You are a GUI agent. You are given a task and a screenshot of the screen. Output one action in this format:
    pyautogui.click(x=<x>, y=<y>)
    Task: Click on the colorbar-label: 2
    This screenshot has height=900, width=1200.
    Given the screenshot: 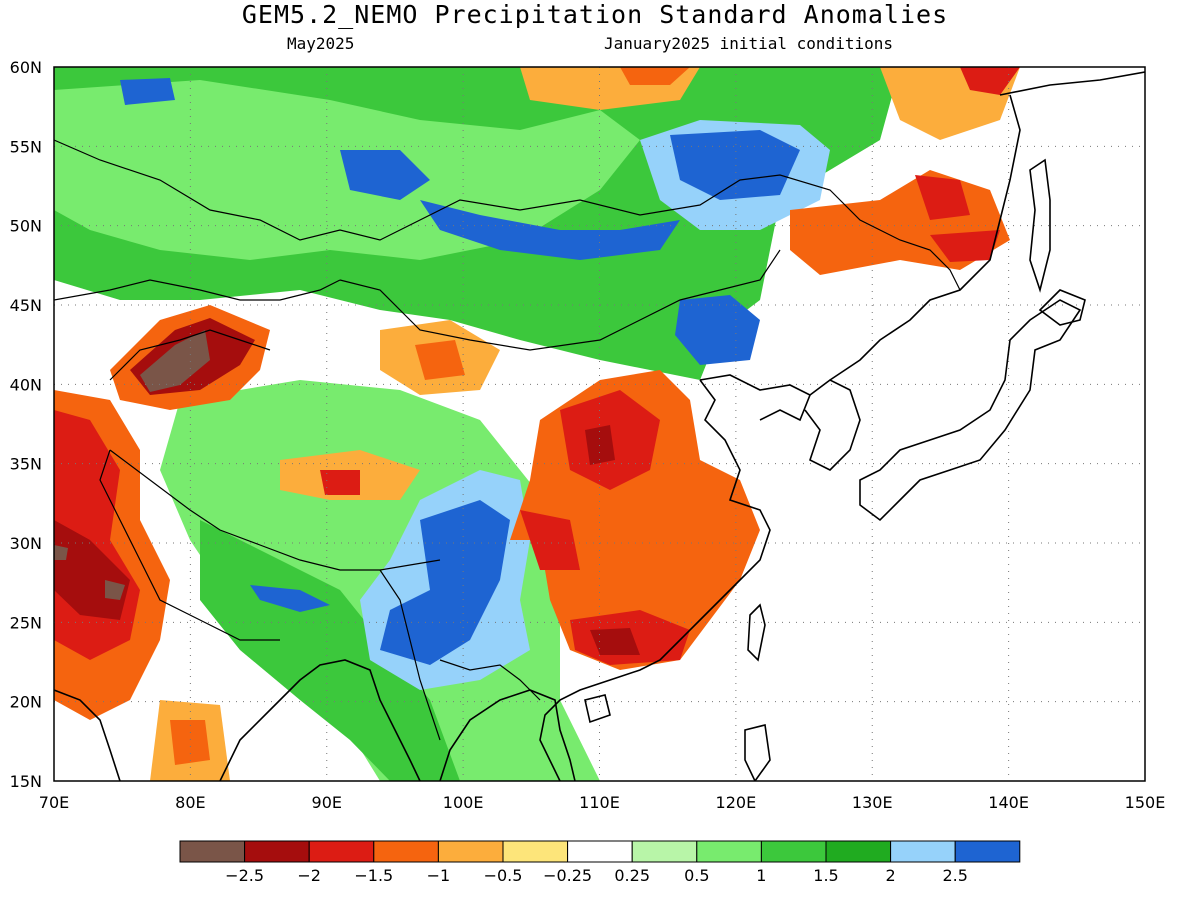 What is the action you would take?
    pyautogui.click(x=891, y=875)
    